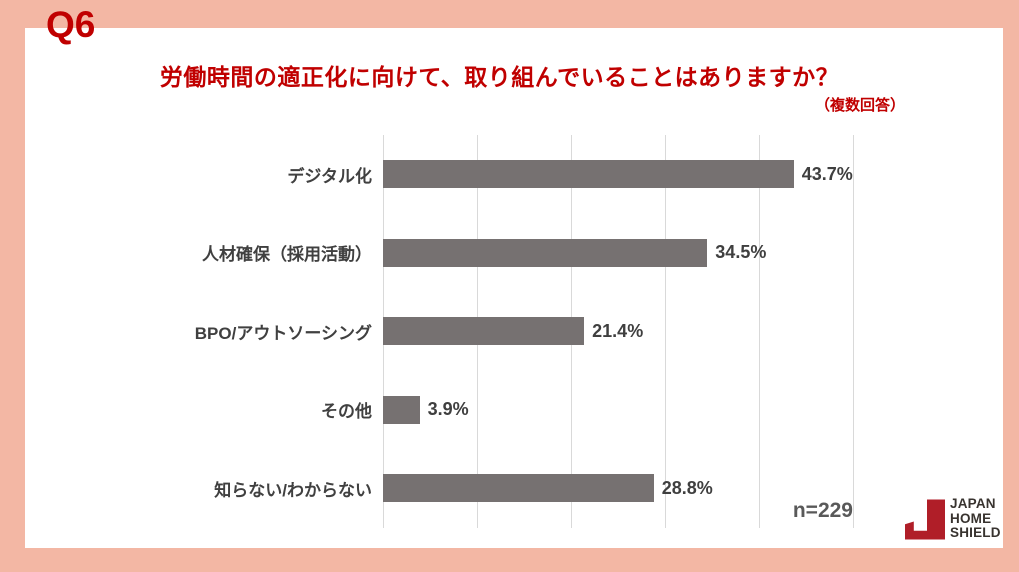  What do you see at coordinates (71, 24) in the screenshot?
I see `question-number: Q6` at bounding box center [71, 24].